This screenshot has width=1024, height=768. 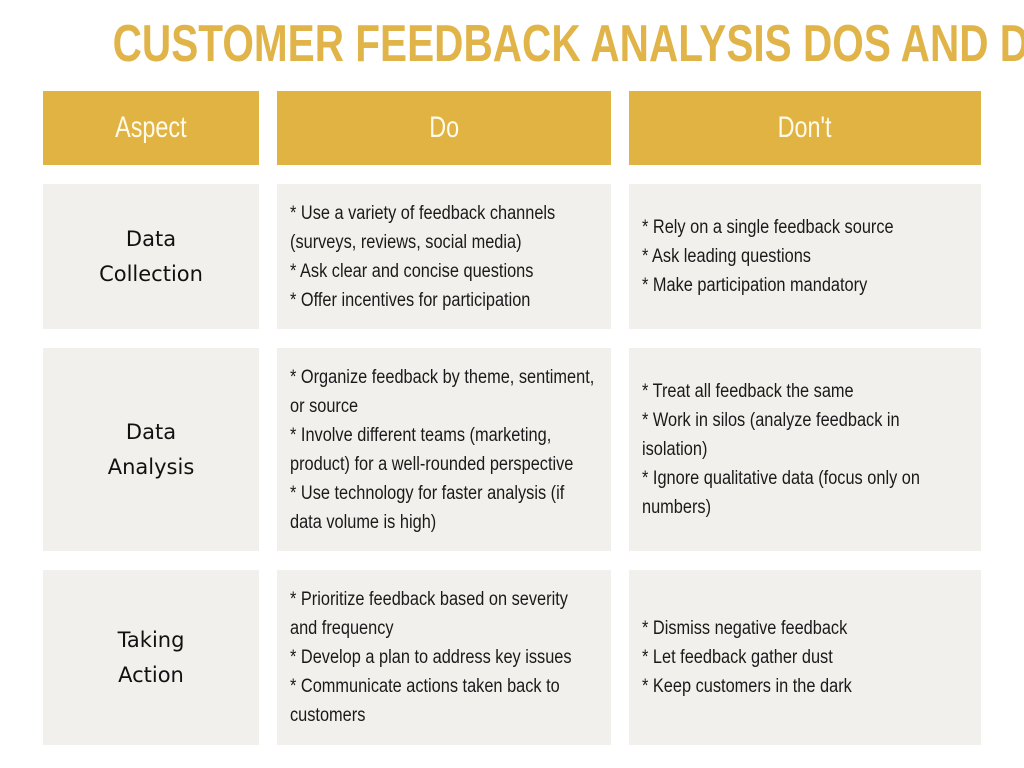 I want to click on dont-item-line: * Rely on a single feedback source, so click(x=768, y=227).